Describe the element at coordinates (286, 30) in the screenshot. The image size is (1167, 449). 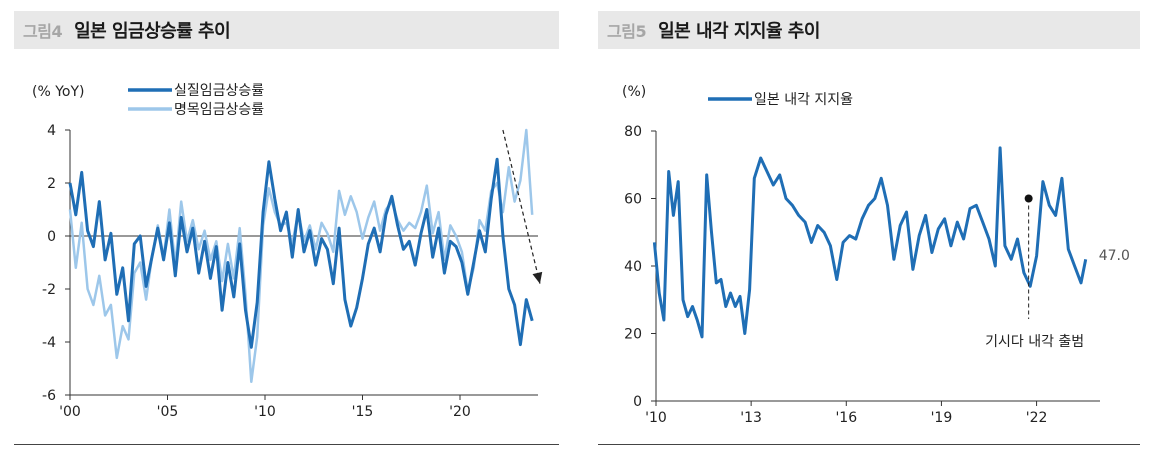
I see `figure-4-title-bar: 그림4 일본 임금상승률 추이` at that location.